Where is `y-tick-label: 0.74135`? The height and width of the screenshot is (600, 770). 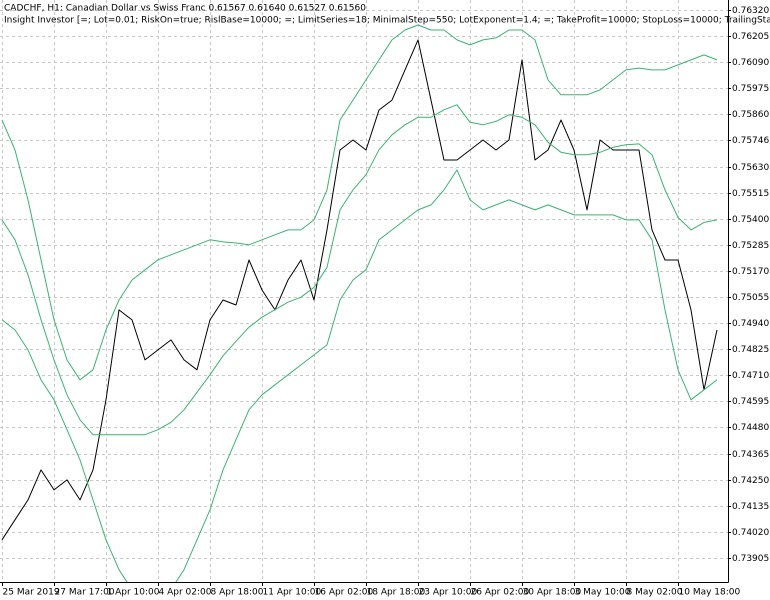
y-tick-label: 0.74135 is located at coordinates (750, 507).